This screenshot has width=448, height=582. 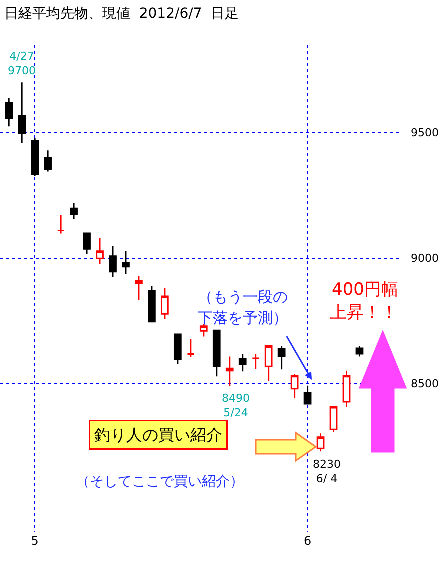 What do you see at coordinates (364, 313) in the screenshot?
I see `annotation: 上昇！！` at bounding box center [364, 313].